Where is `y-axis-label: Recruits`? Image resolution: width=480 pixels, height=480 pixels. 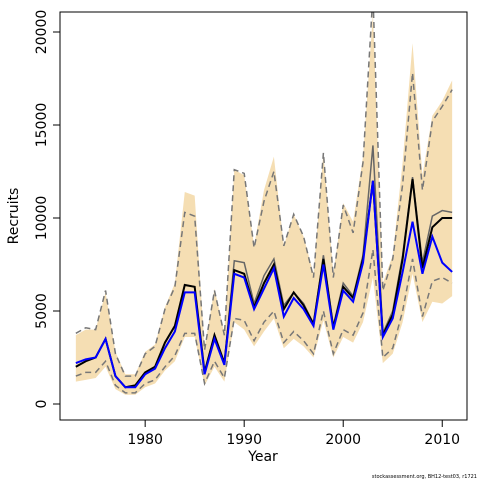
y-axis-label: Recruits is located at coordinates (14, 216).